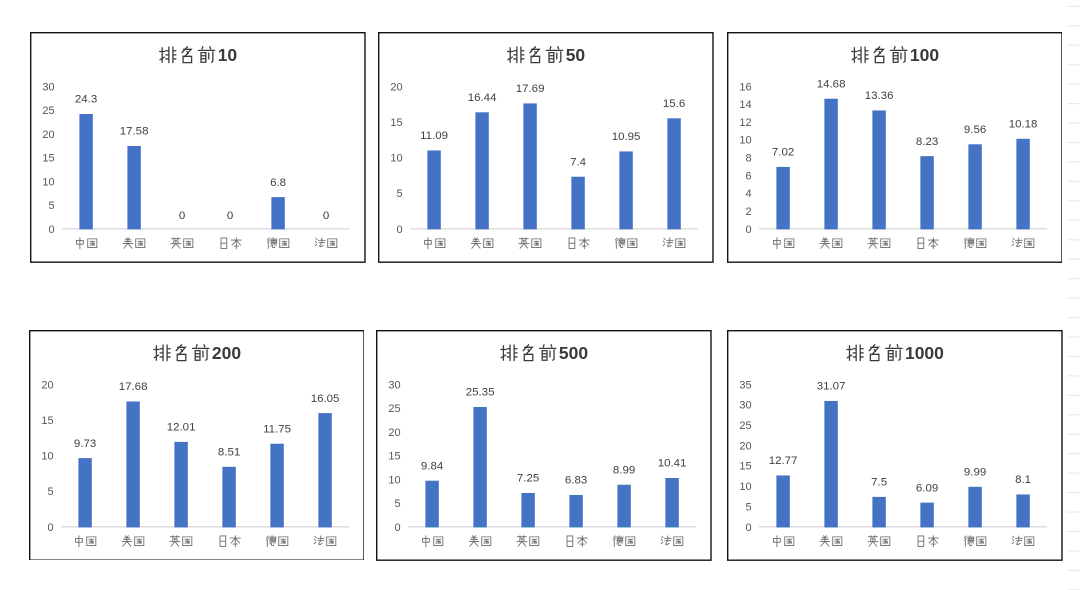  I want to click on svg-text: 8.1, so click(1023, 480).